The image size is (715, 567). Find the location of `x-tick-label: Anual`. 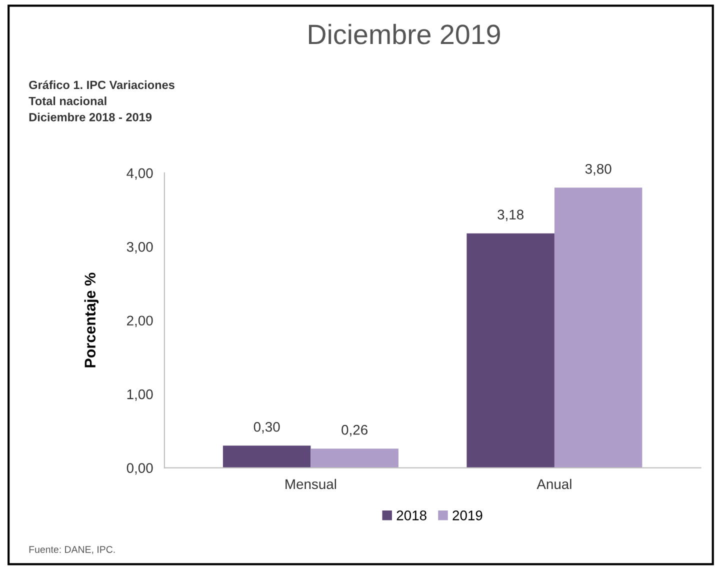

x-tick-label: Anual is located at coordinates (554, 484).